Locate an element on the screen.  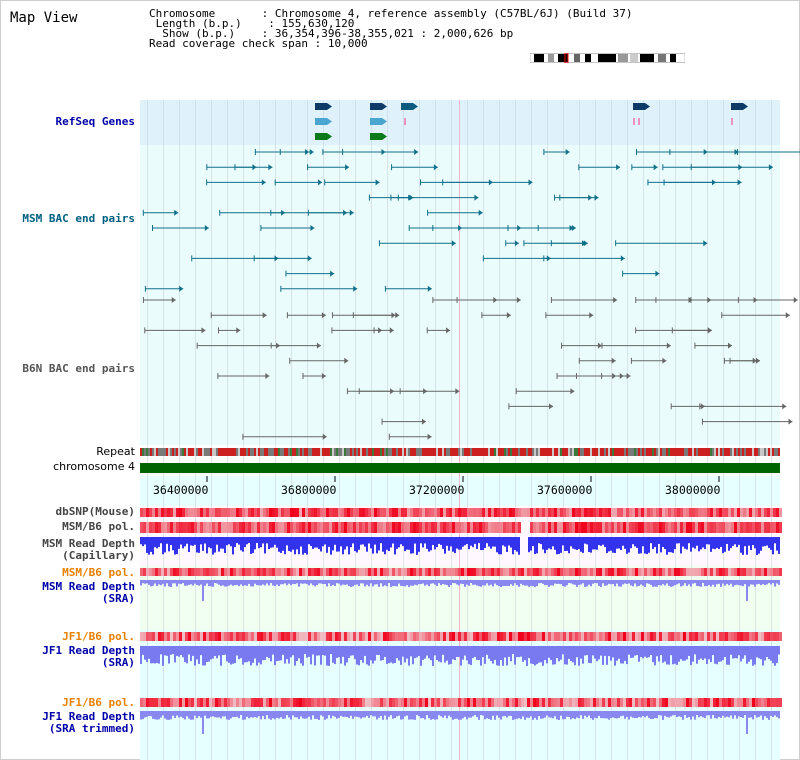
msm-bac-label: MSM BAC end pairs is located at coordinates (78, 218).